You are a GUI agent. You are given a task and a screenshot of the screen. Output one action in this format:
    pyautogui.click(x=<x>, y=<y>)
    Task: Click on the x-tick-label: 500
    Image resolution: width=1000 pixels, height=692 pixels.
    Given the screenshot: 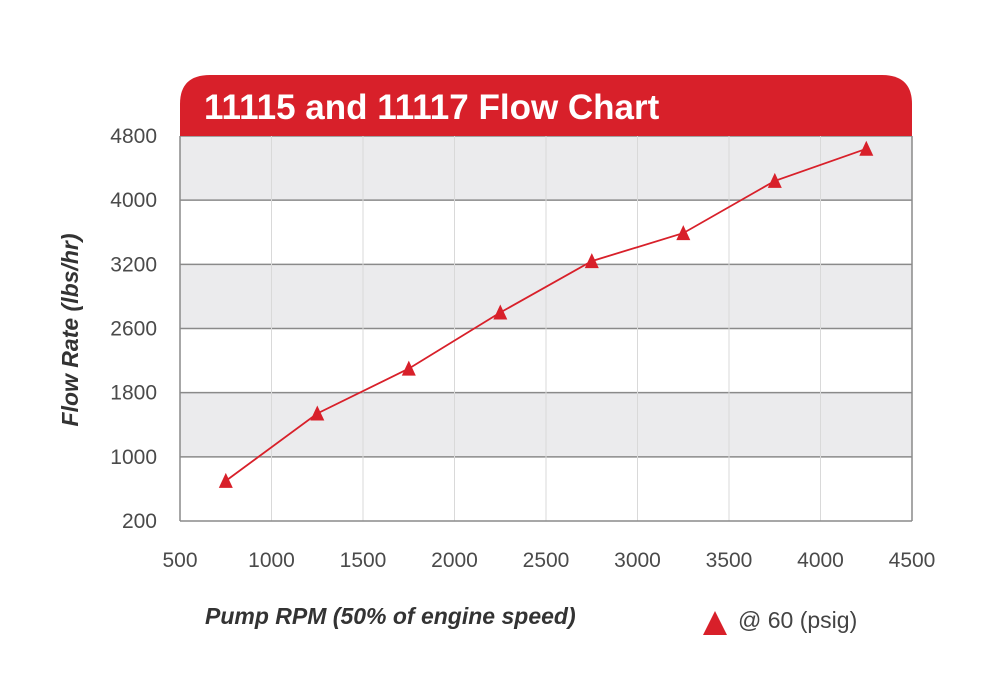 What is the action you would take?
    pyautogui.click(x=179, y=560)
    